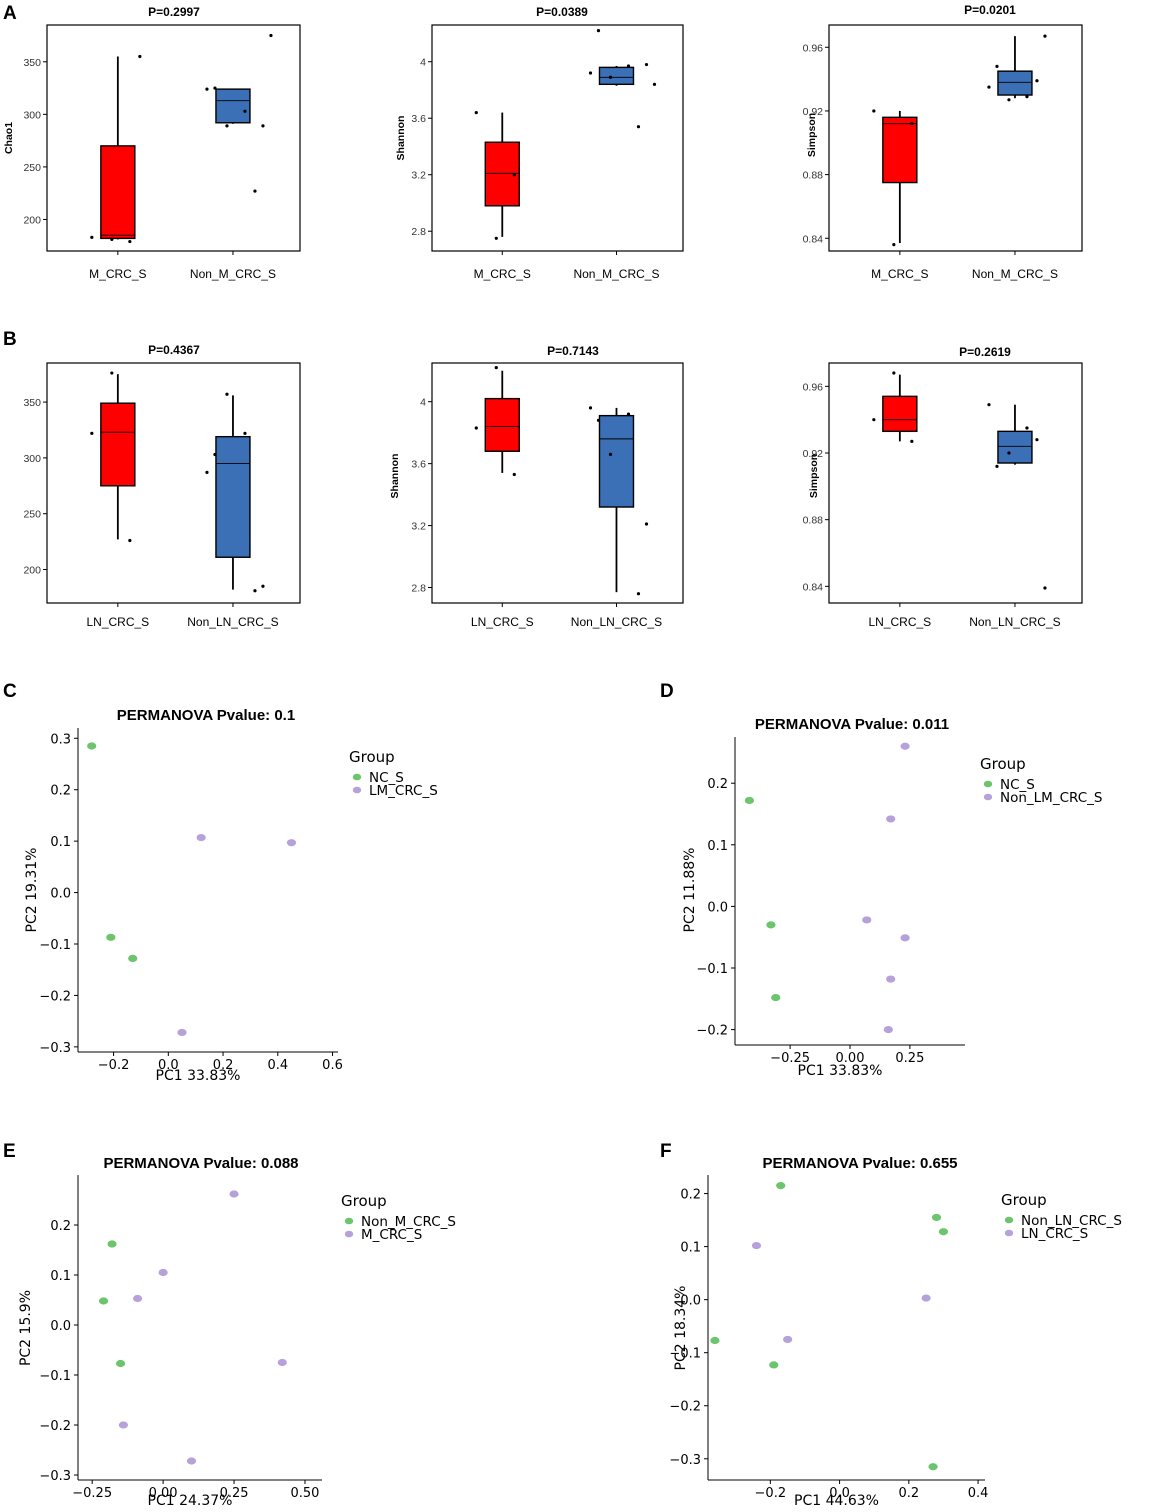  Describe the element at coordinates (386, 778) in the screenshot. I see `legend-entry: NC_S` at that location.